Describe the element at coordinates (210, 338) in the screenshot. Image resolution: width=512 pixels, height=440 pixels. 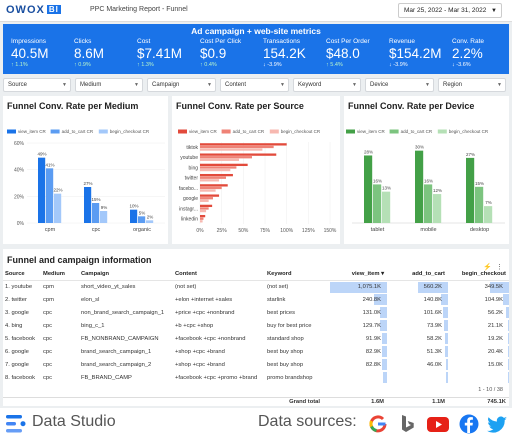
I see `table-cell: +facebook +cpc +nonbrand` at that location.